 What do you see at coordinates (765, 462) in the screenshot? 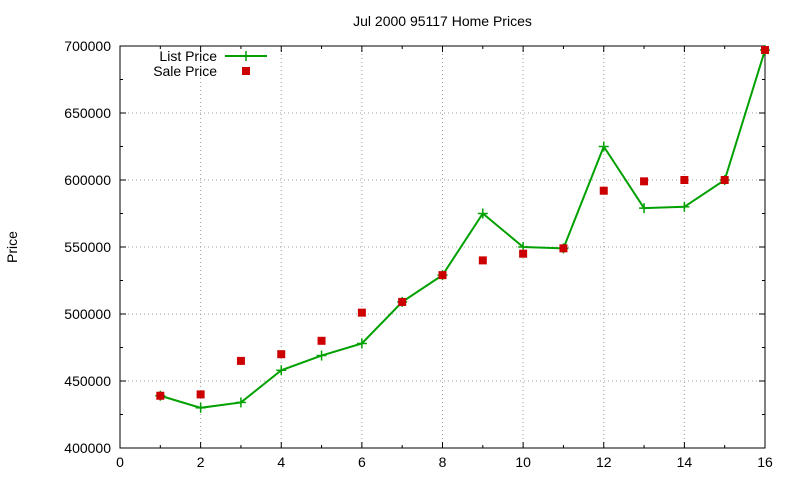
I see `x-tick-label: 16` at bounding box center [765, 462].